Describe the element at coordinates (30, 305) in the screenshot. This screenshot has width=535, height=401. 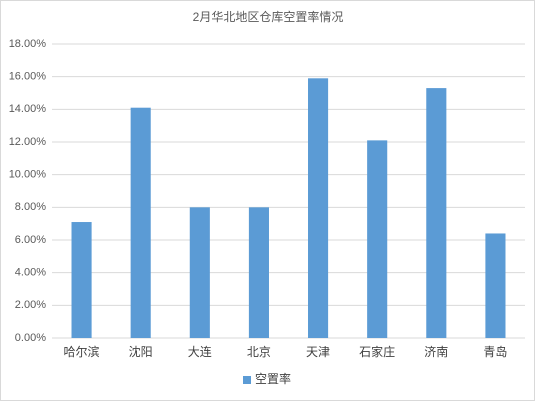
I see `y-tick-label: 2.00%` at that location.